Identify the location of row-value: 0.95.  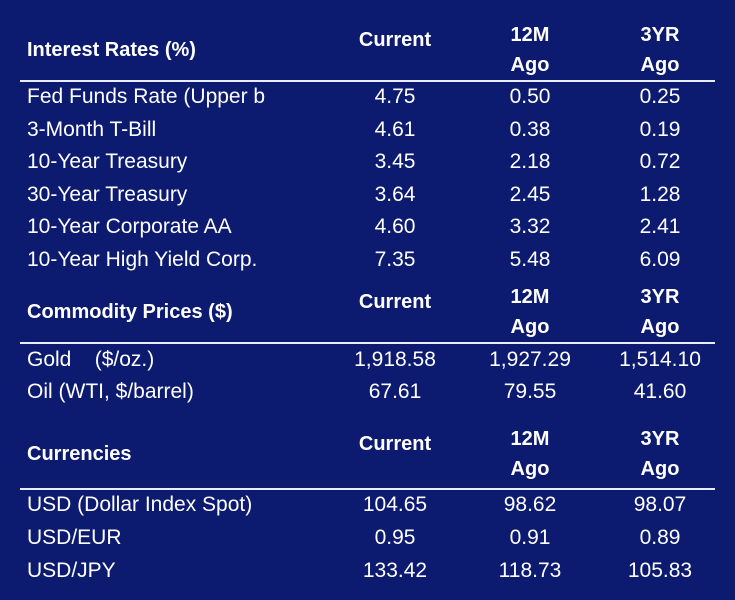
(395, 537).